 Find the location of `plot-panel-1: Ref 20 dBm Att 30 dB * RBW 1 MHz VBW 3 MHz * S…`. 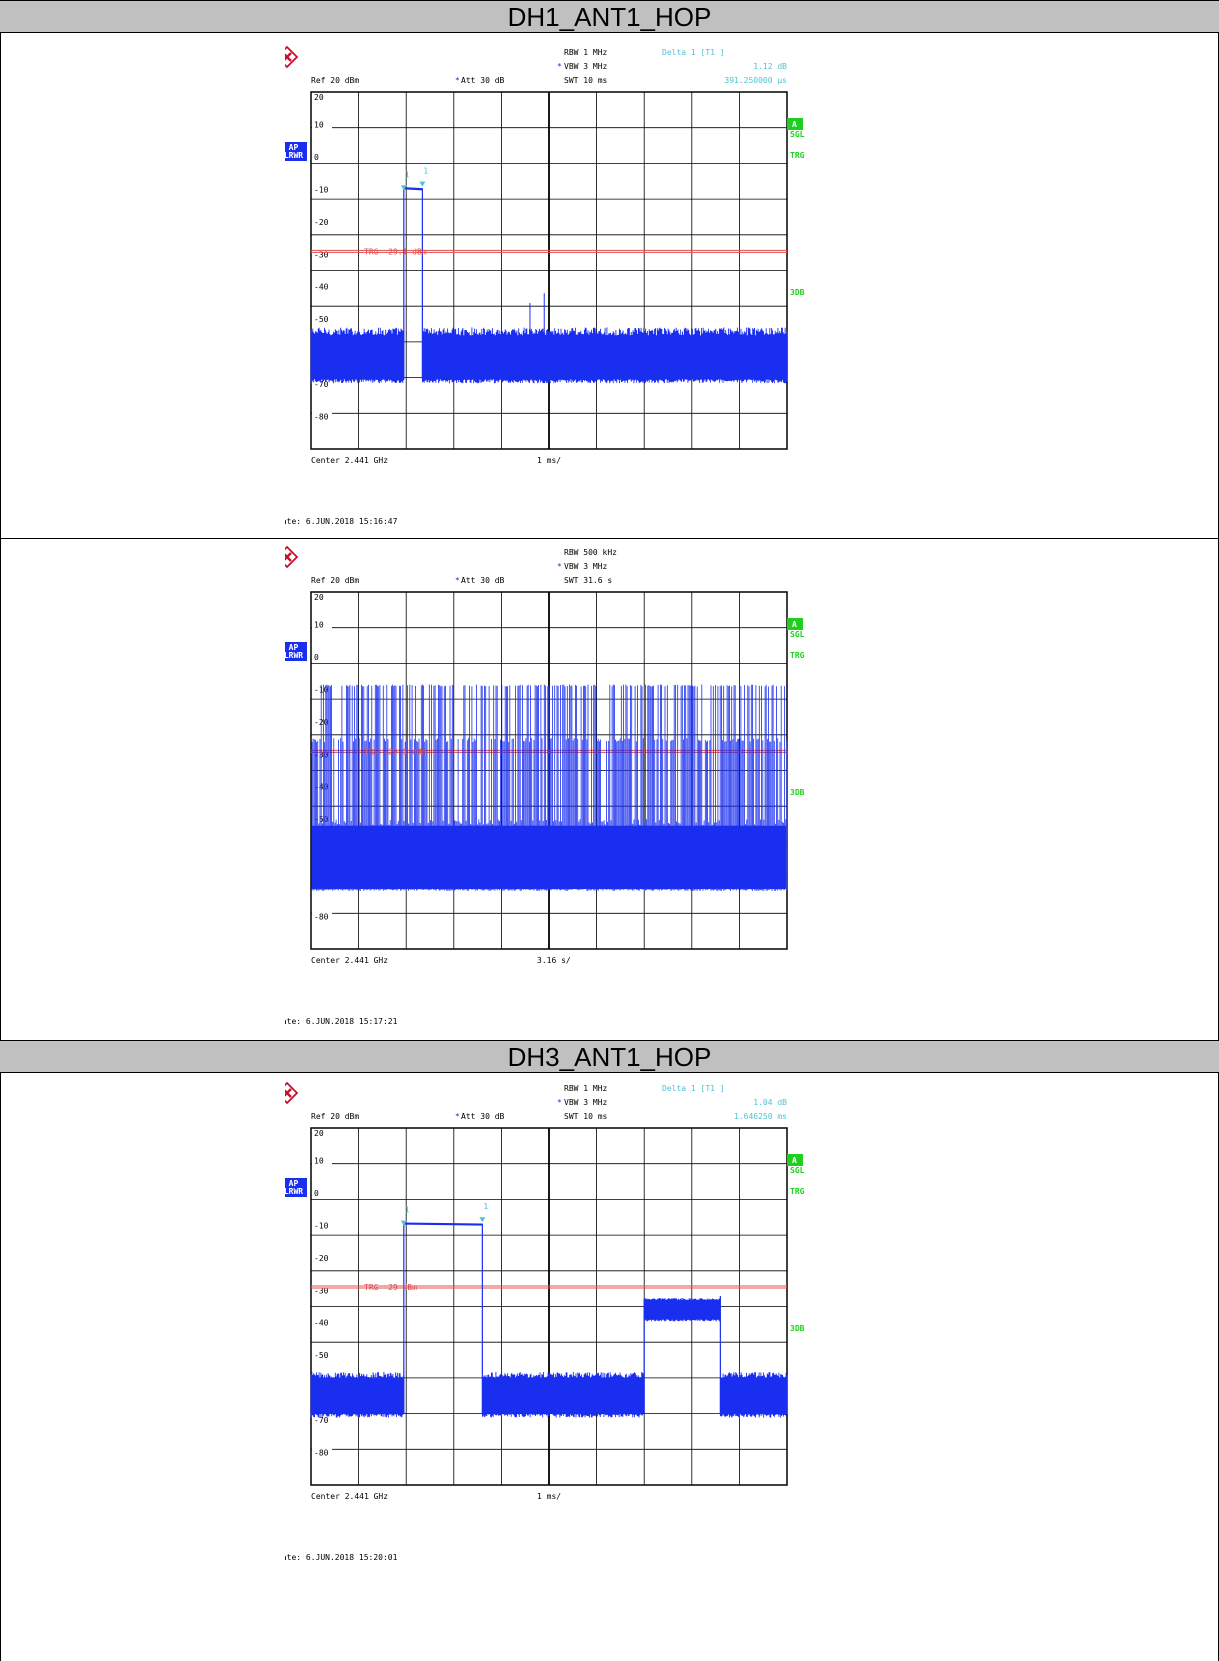

plot-panel-1: Ref 20 dBm Att 30 dB * RBW 1 MHz VBW 3 MHz * S… is located at coordinates (570, 299).